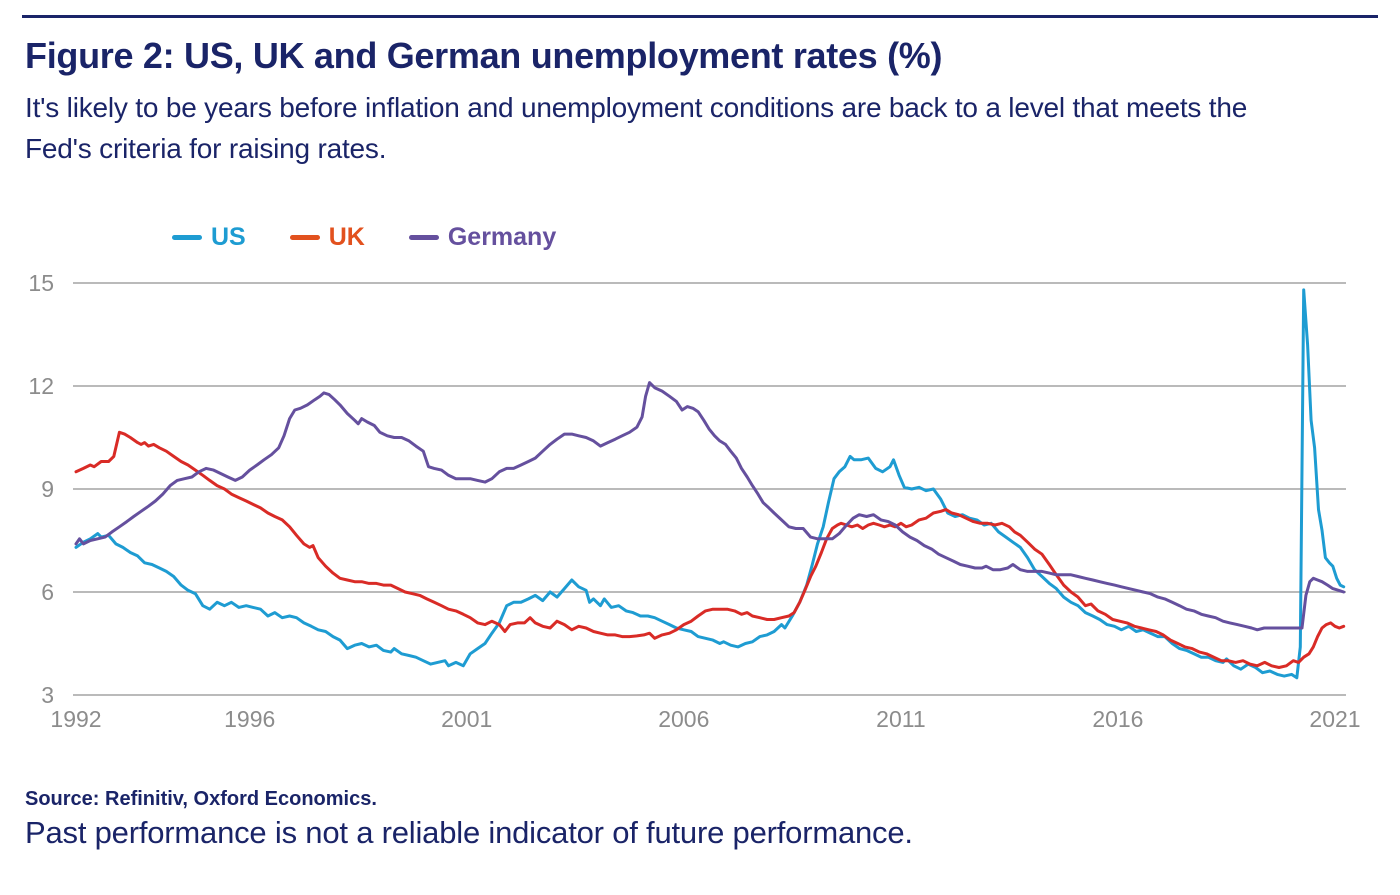  I want to click on y-tick-label: 6, so click(47, 592).